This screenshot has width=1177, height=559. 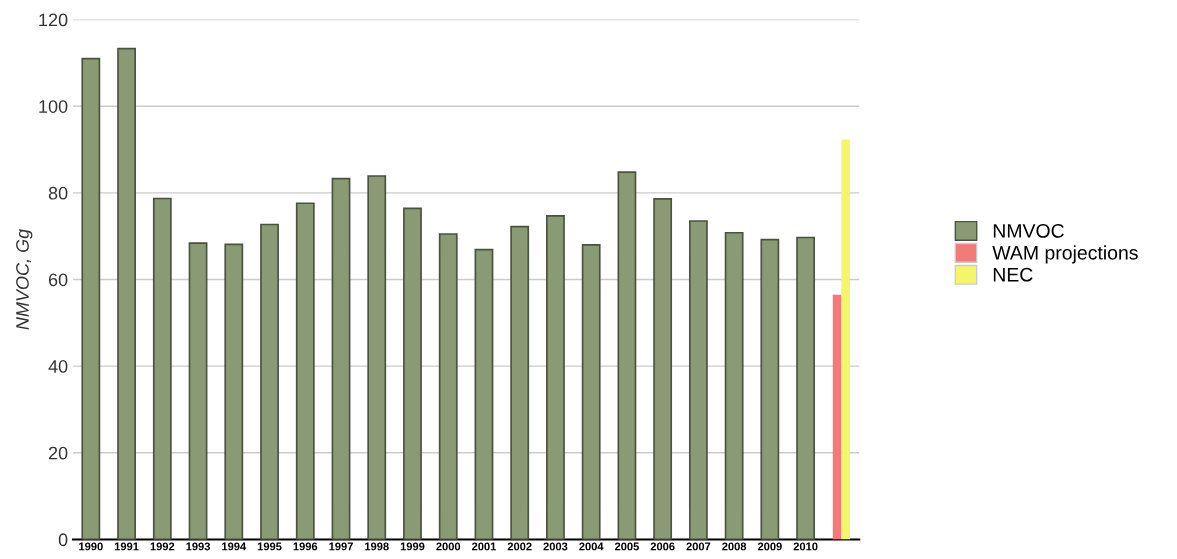 I want to click on x-tick-label: 2001, so click(x=484, y=546).